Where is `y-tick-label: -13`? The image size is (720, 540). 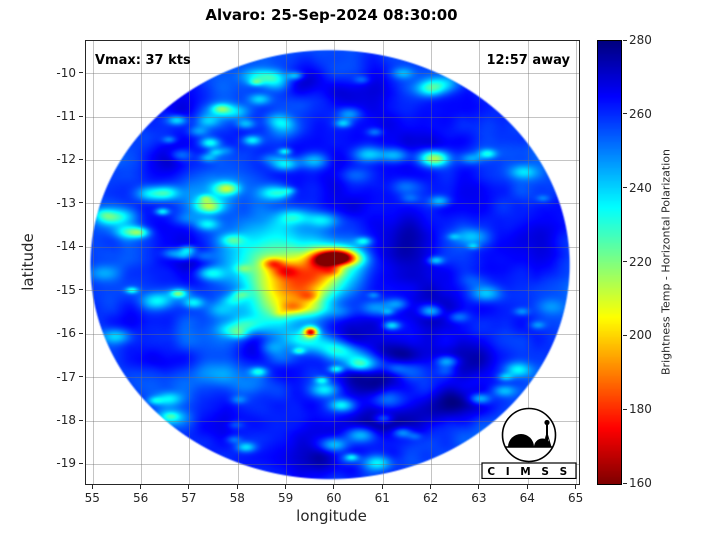
y-tick-label: -13 is located at coordinates (66, 202).